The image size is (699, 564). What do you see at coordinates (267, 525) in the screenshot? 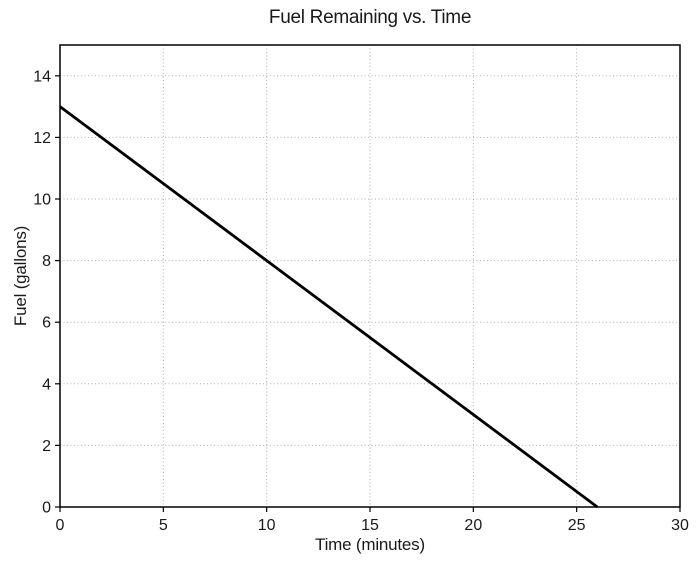
I see `x-tick-label: 10` at bounding box center [267, 525].